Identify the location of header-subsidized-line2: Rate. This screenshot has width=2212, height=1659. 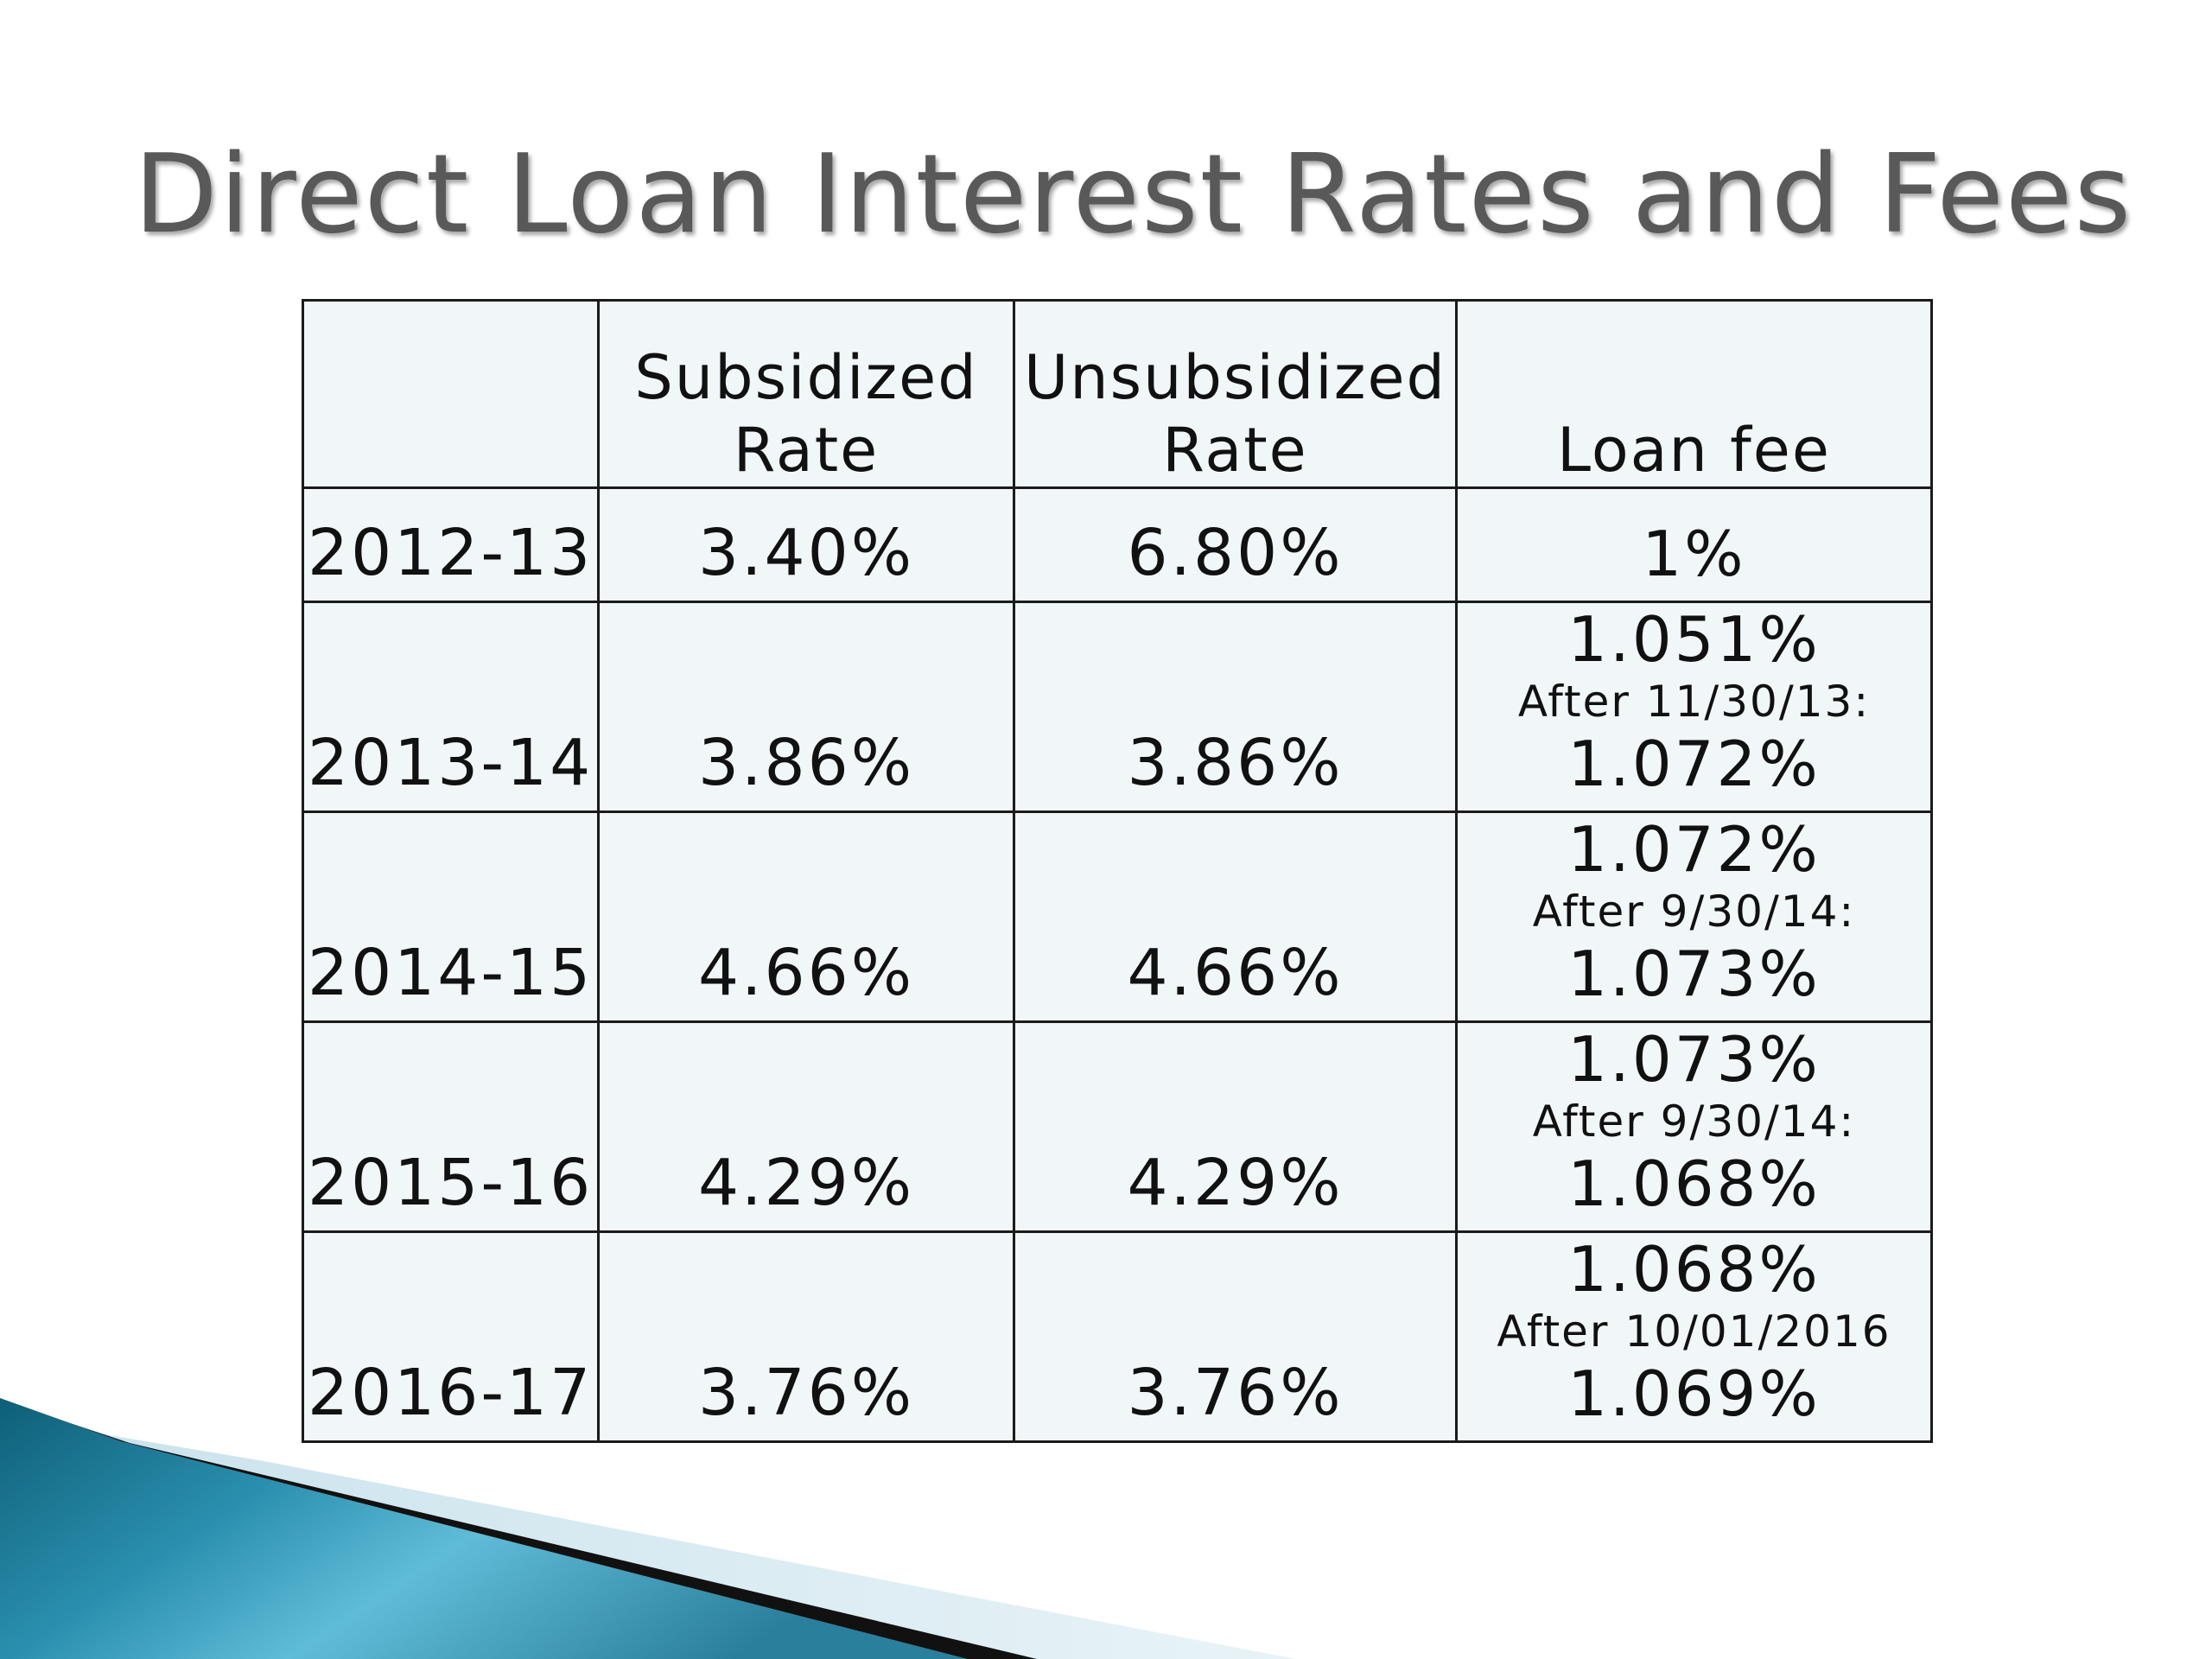
(806, 450).